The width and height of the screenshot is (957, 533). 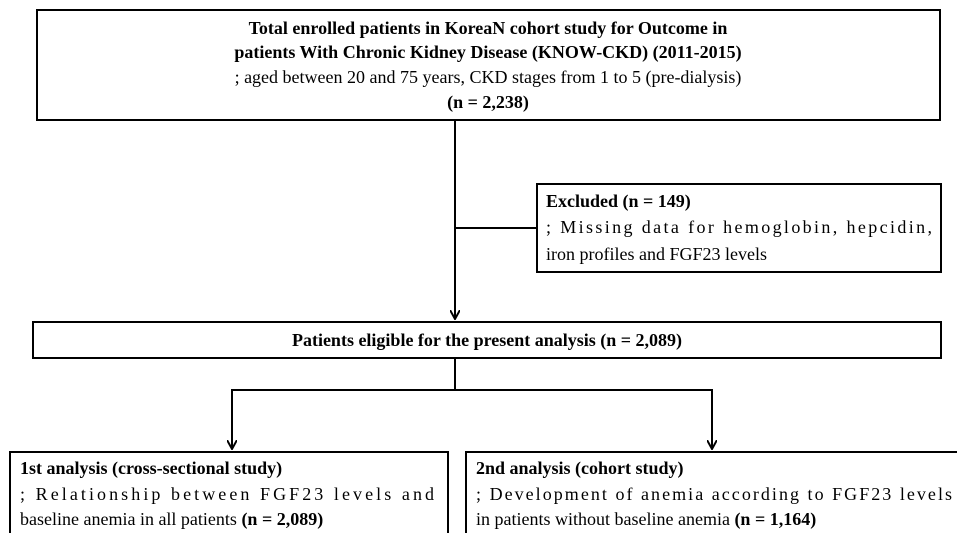 What do you see at coordinates (128, 519) in the screenshot?
I see `node-text: baseline anemia in all patients` at bounding box center [128, 519].